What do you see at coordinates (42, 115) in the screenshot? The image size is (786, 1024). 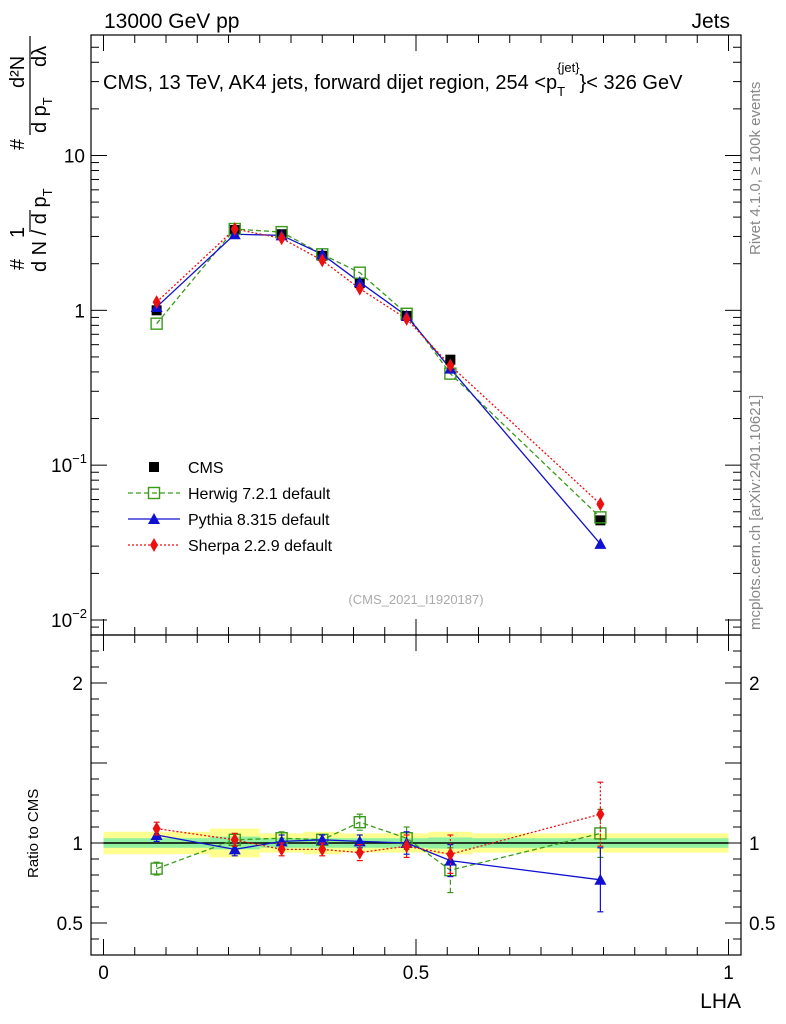 I see `svg-text: d pT` at bounding box center [42, 115].